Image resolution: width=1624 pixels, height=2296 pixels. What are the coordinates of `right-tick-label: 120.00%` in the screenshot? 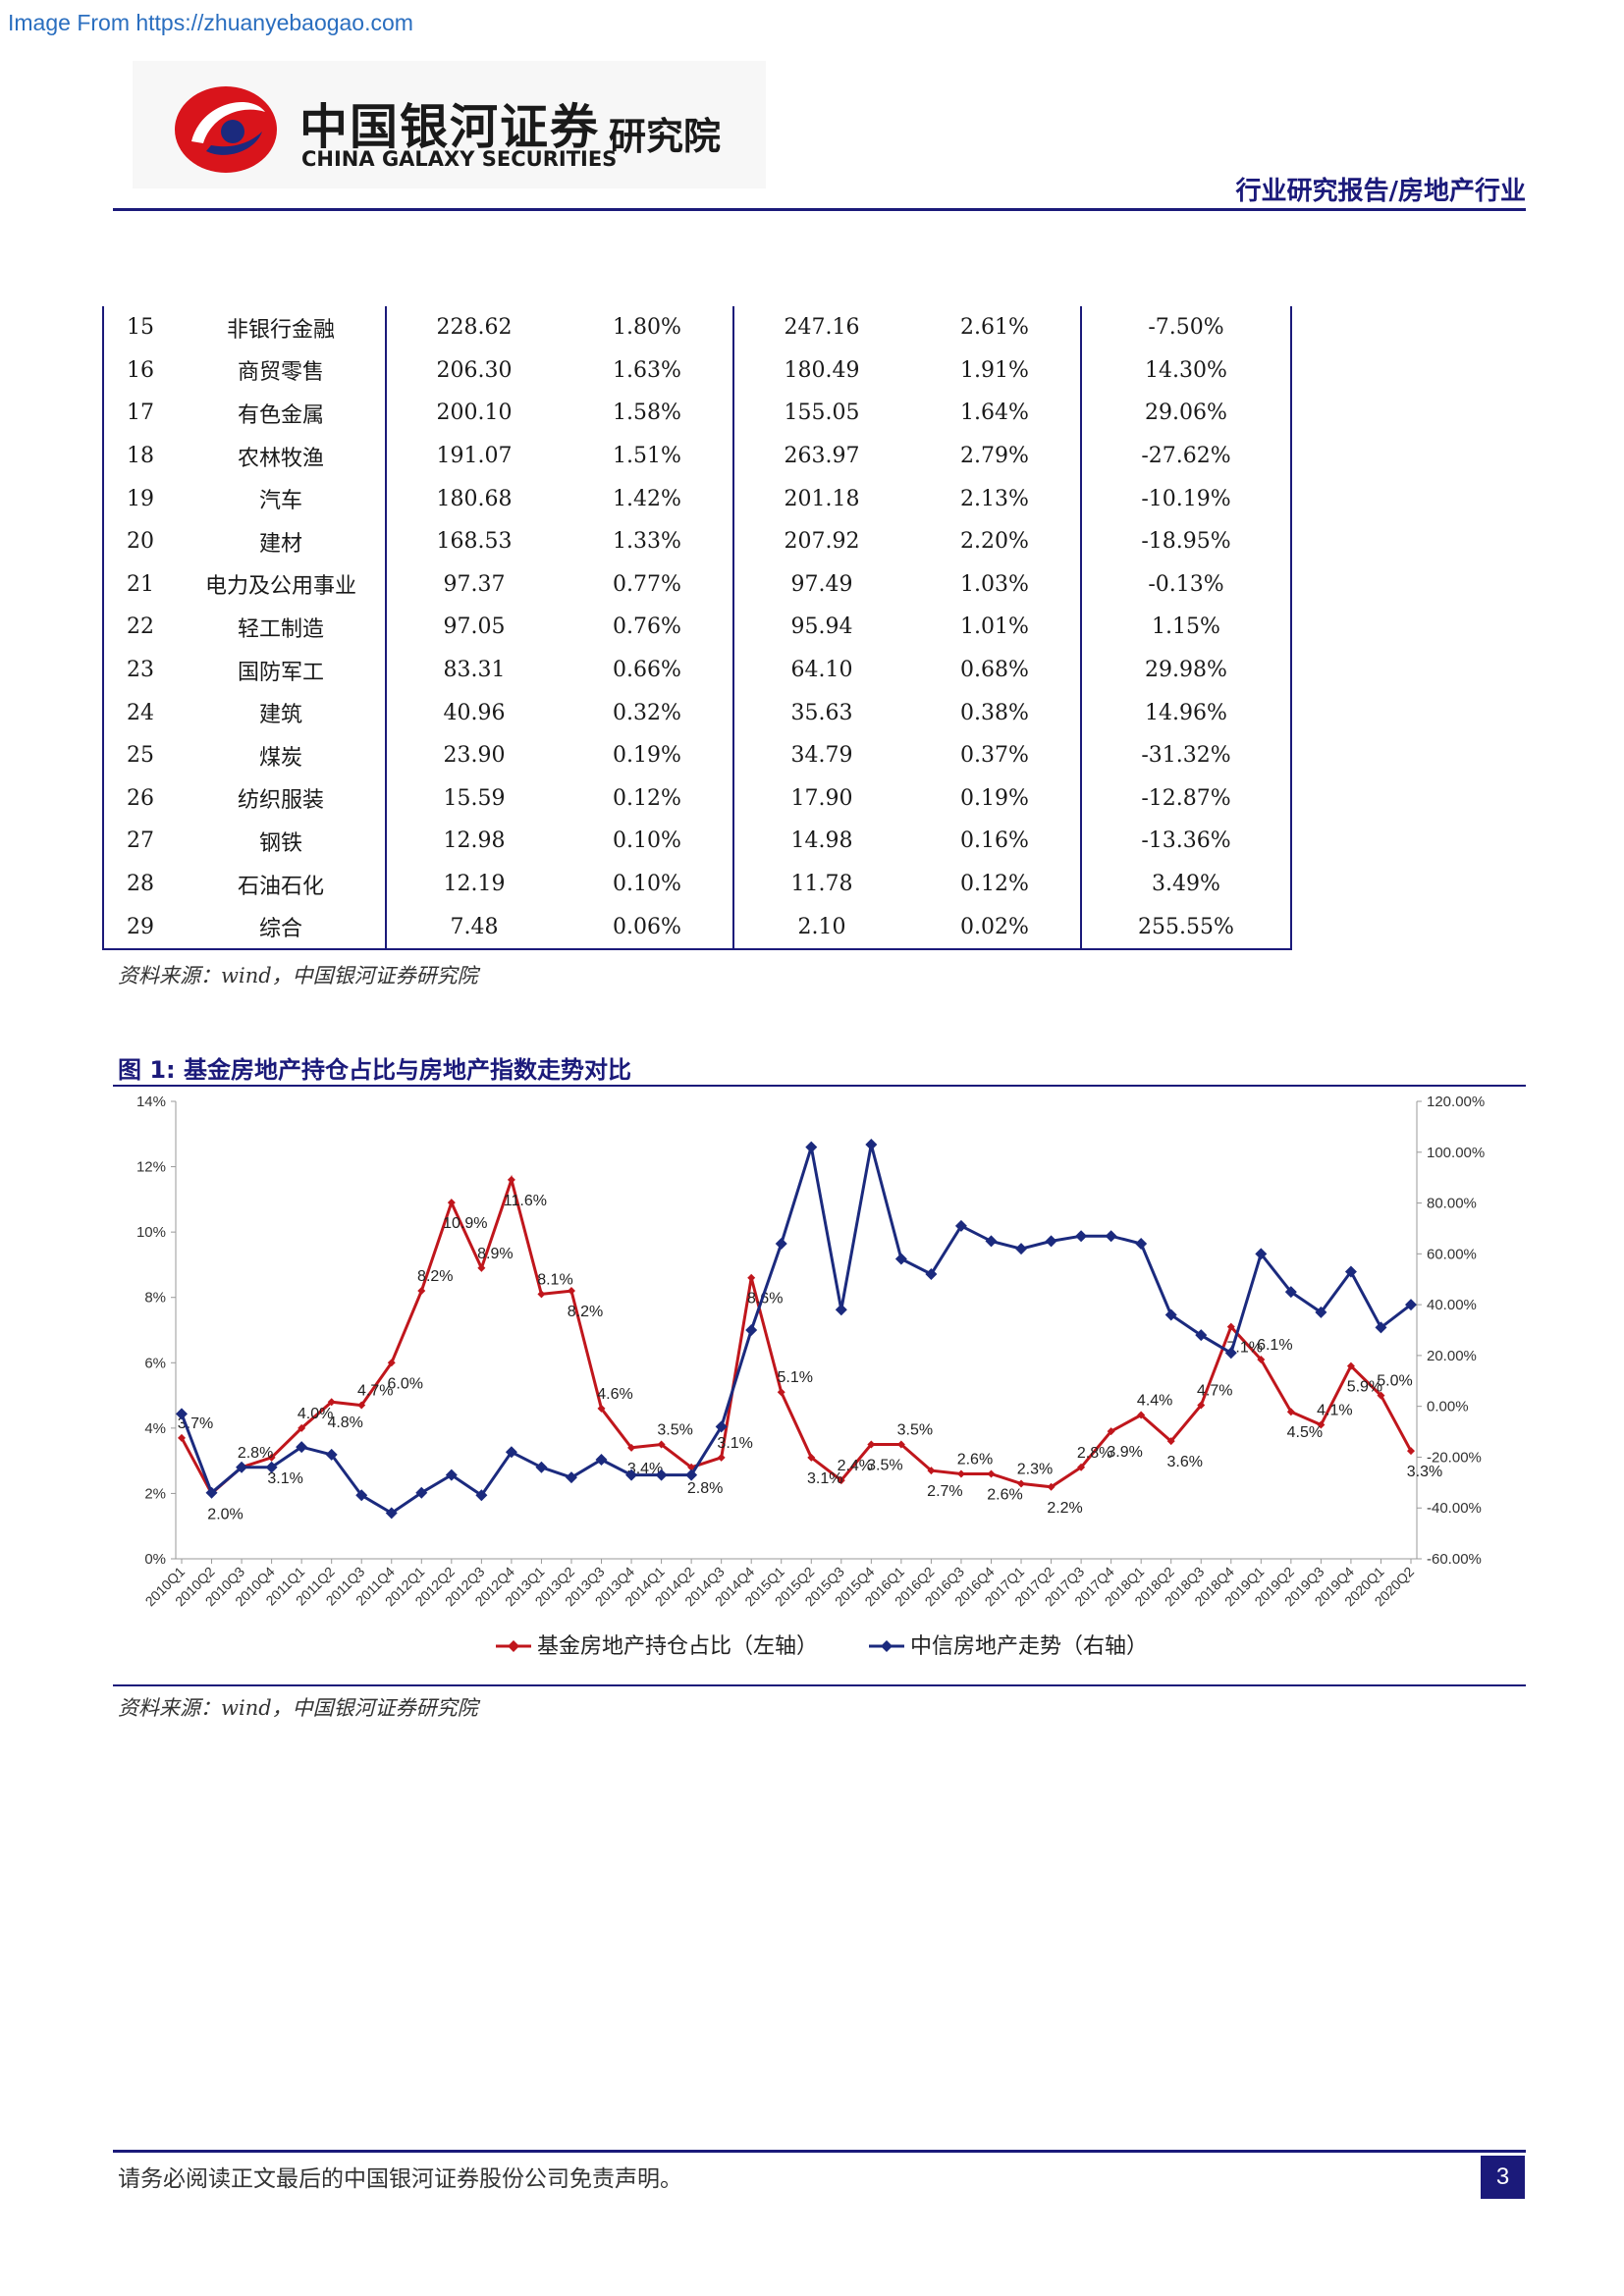 It's located at (1456, 1102).